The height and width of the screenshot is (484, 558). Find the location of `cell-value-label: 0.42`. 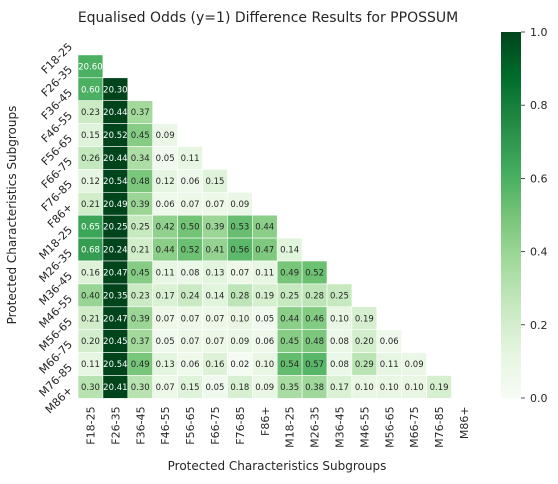

cell-value-label: 0.42 is located at coordinates (165, 228).